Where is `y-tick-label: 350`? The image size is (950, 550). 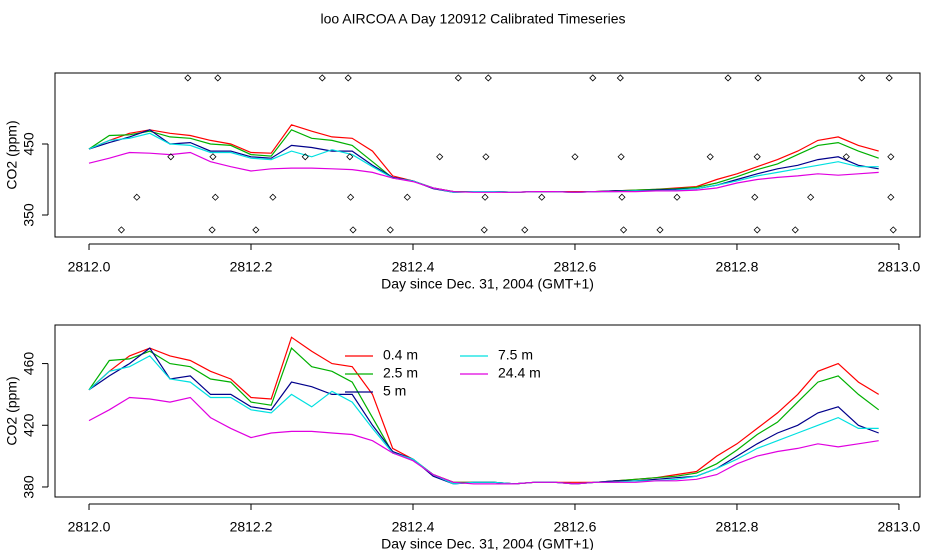
y-tick-label: 350 is located at coordinates (29, 215).